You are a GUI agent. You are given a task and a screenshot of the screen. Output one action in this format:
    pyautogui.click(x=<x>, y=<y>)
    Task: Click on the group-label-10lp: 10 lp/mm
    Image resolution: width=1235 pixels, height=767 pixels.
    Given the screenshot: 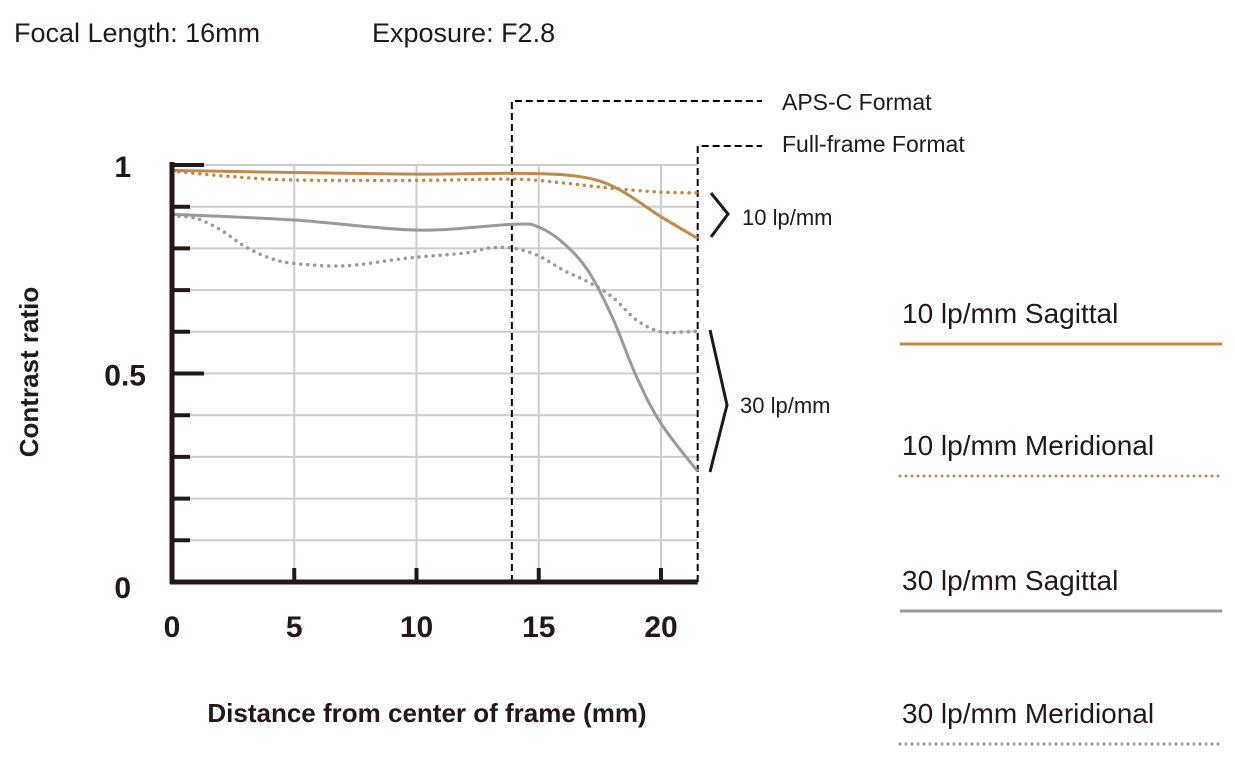 What is the action you would take?
    pyautogui.click(x=787, y=217)
    